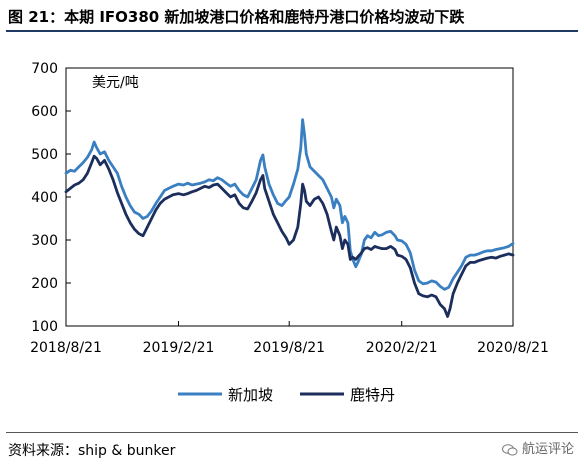 The image size is (584, 466). I want to click on x-tick-label: 2020/2/21, so click(402, 348).